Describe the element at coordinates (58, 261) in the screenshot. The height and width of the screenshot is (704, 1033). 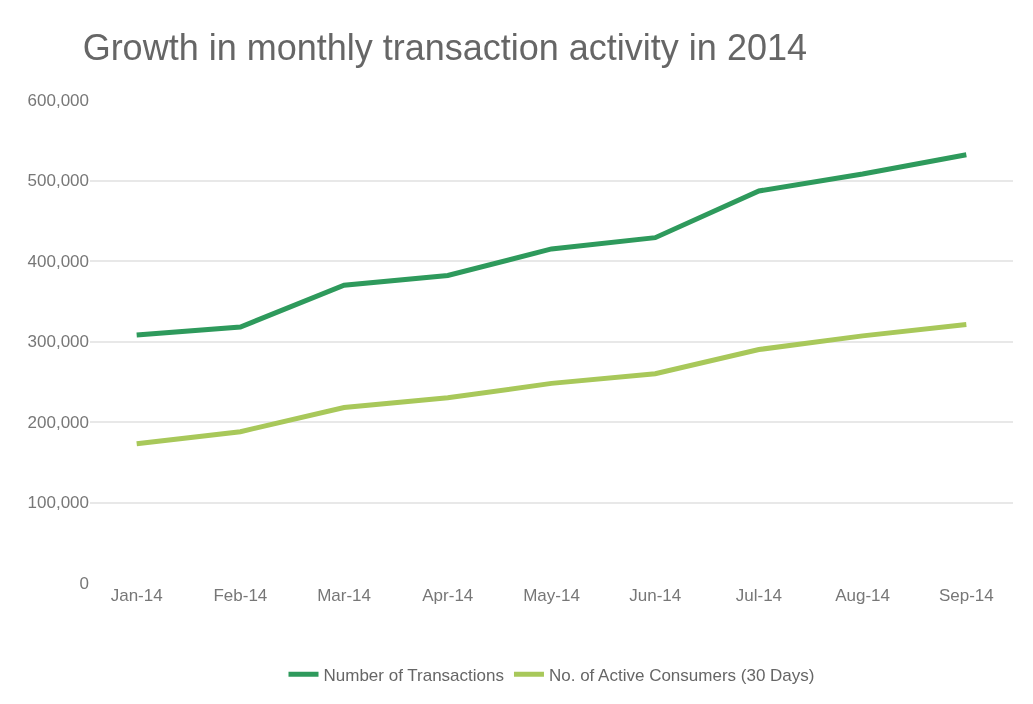
I see `y-tick-label: 400,000` at that location.